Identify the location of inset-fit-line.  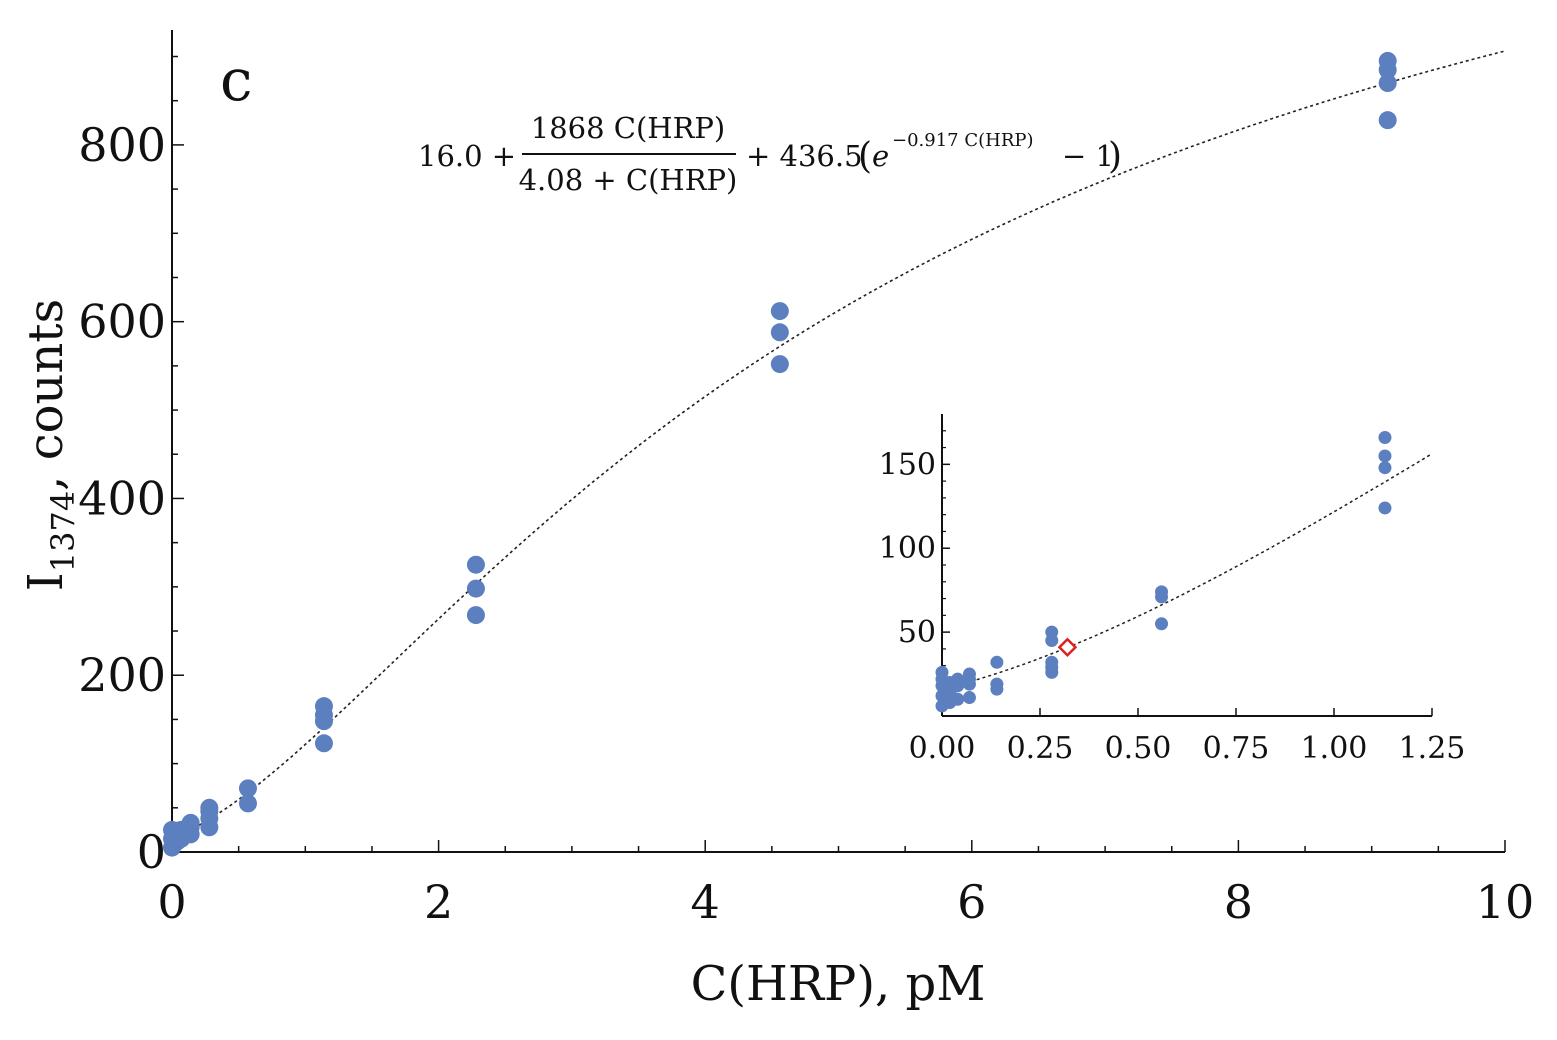
(1187, 571).